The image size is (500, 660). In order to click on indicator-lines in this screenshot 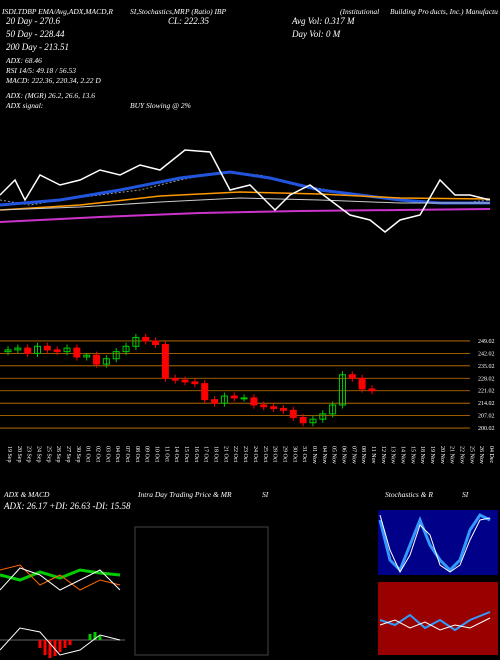, I will do `click(245, 191)`.